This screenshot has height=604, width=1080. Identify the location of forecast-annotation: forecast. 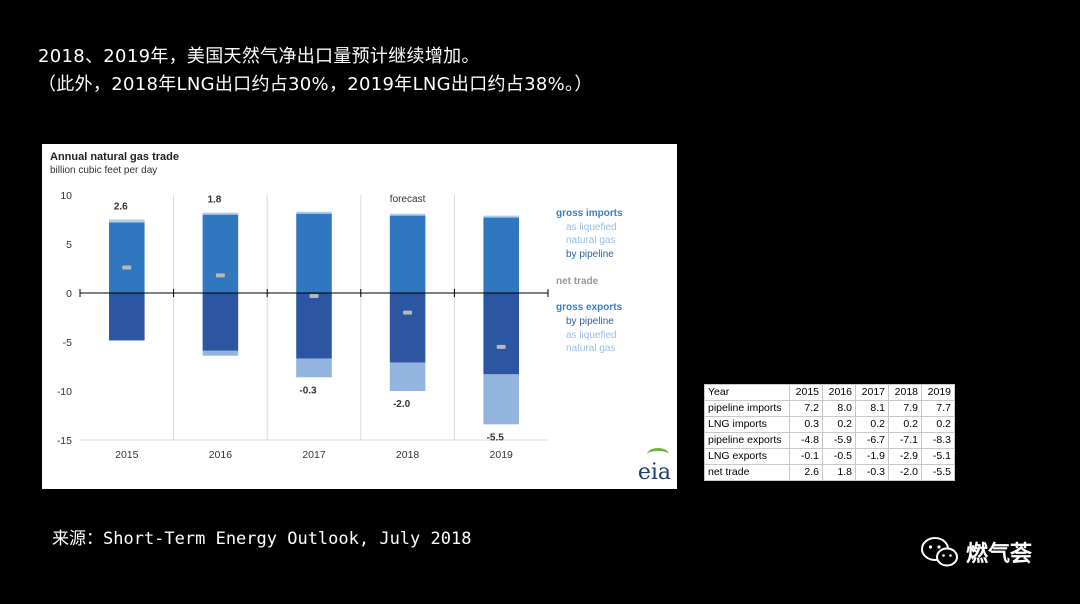
(408, 199).